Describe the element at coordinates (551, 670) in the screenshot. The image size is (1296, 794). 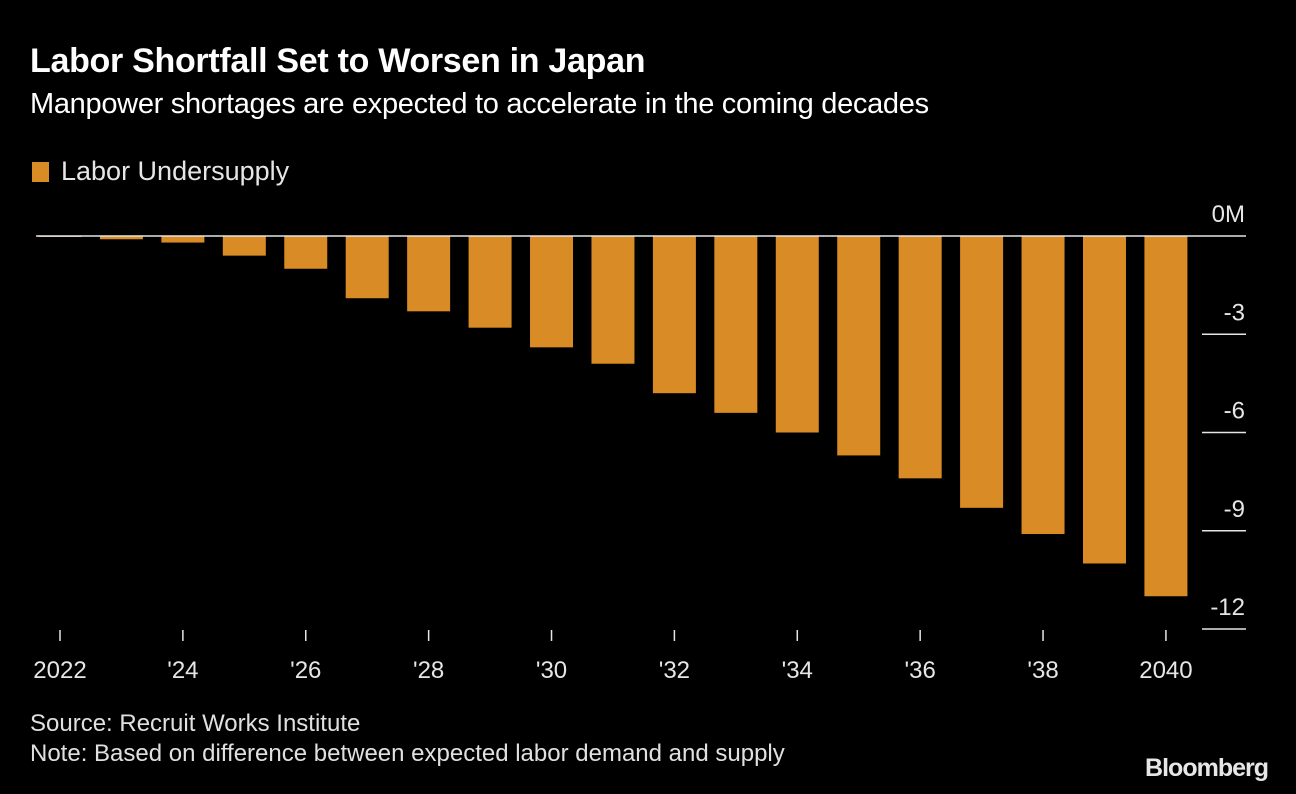
I see `x-tick-label: '30` at that location.